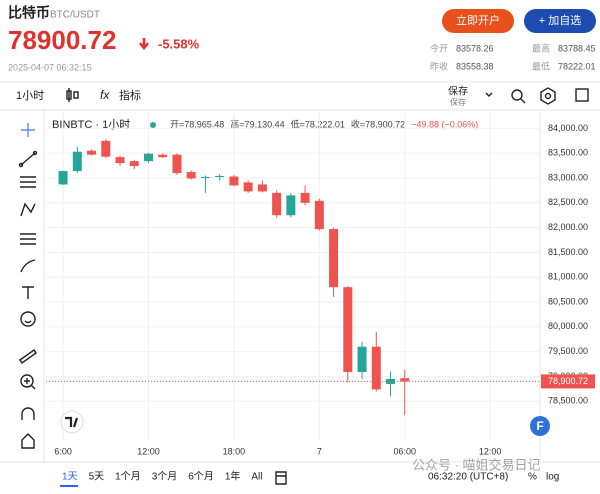  I want to click on legend-item: 收=78,900.72, so click(378, 123).